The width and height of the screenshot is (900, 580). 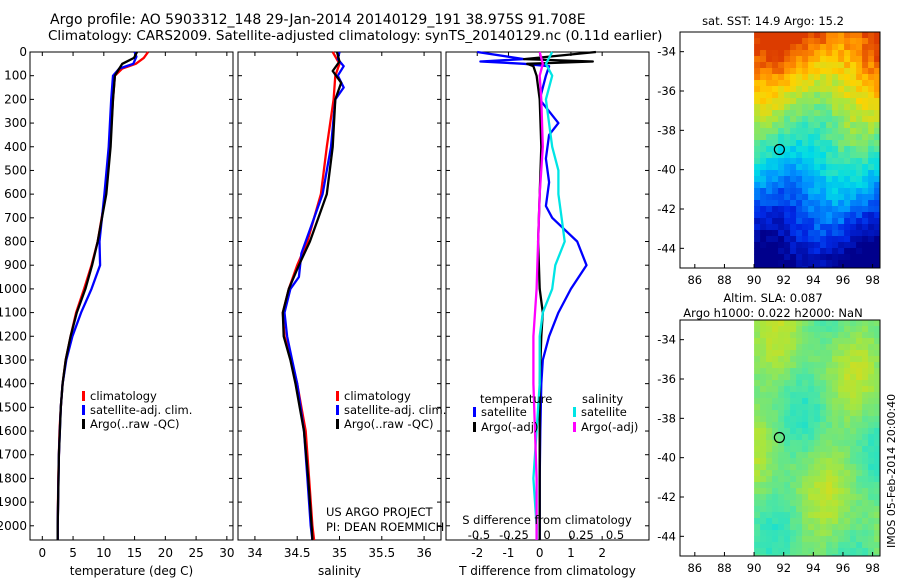 What do you see at coordinates (694, 280) in the screenshot?
I see `sst-map-xtick-label: 86` at bounding box center [694, 280].